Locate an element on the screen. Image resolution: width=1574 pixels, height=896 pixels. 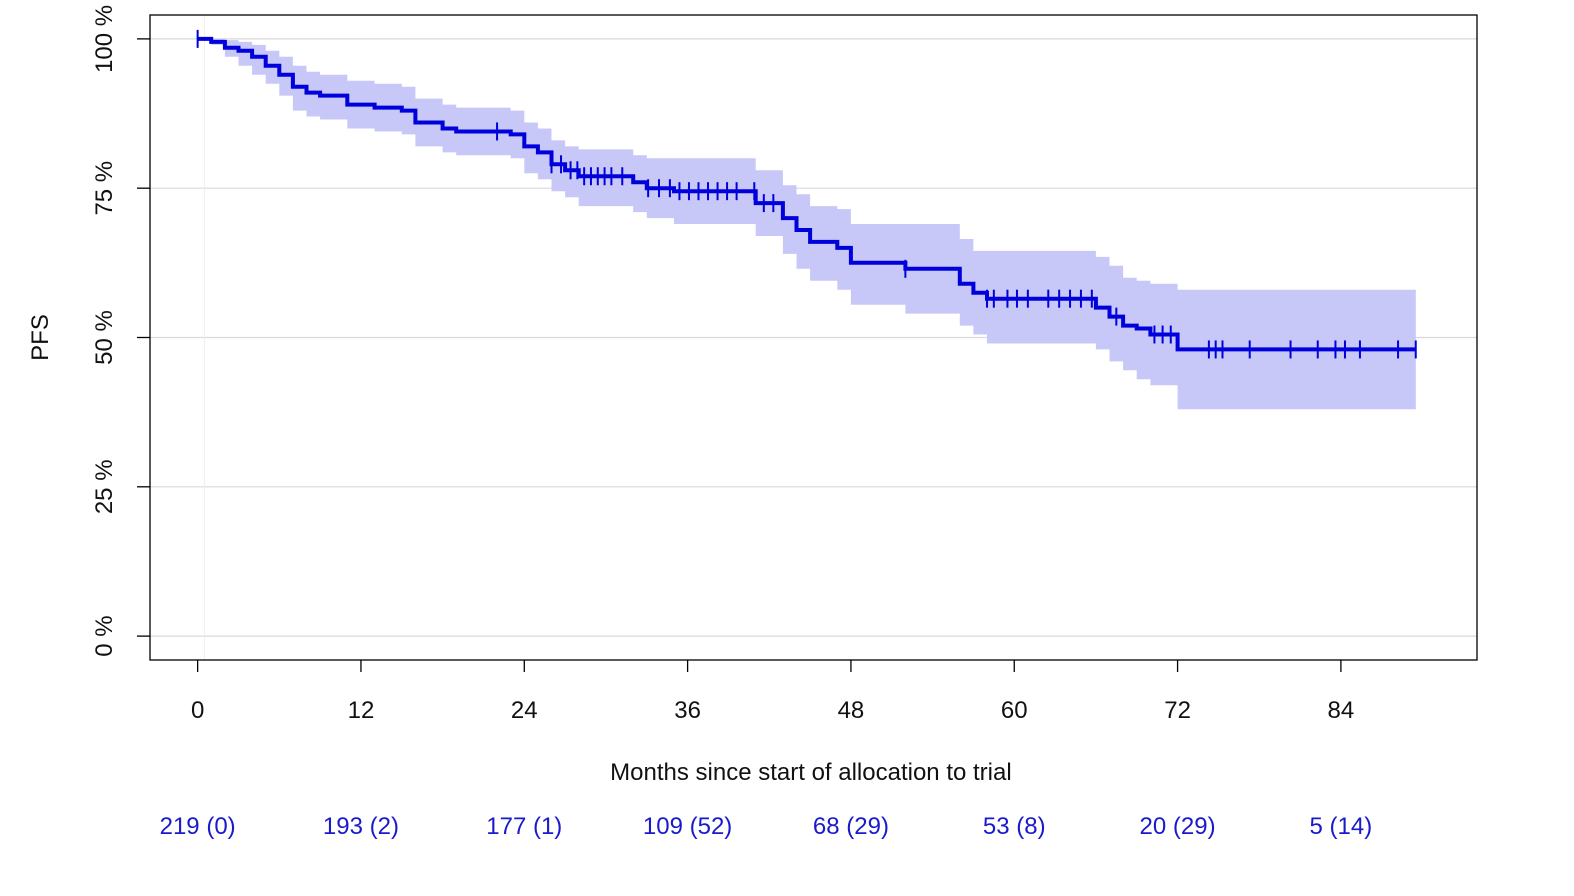
risk-table-cell: 53 (8) is located at coordinates (1014, 826).